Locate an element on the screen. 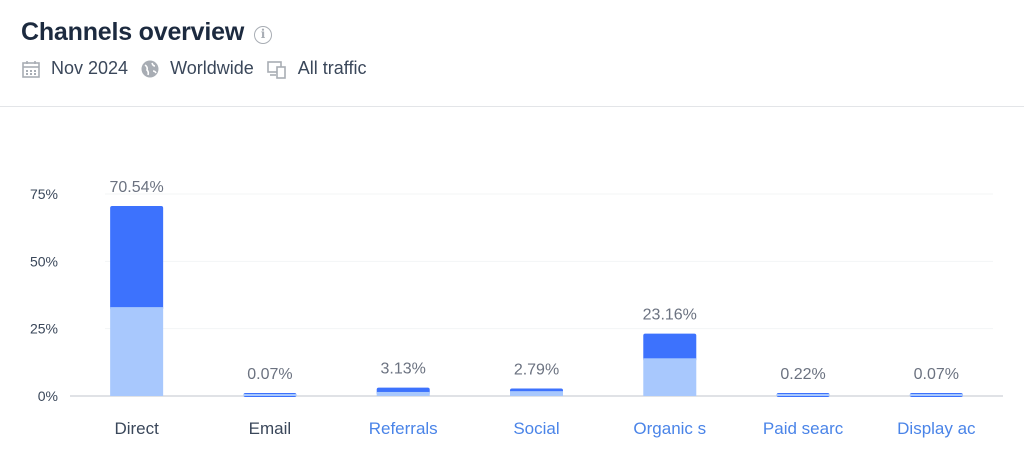 This screenshot has height=458, width=1024. data-label: 3.13% is located at coordinates (403, 369).